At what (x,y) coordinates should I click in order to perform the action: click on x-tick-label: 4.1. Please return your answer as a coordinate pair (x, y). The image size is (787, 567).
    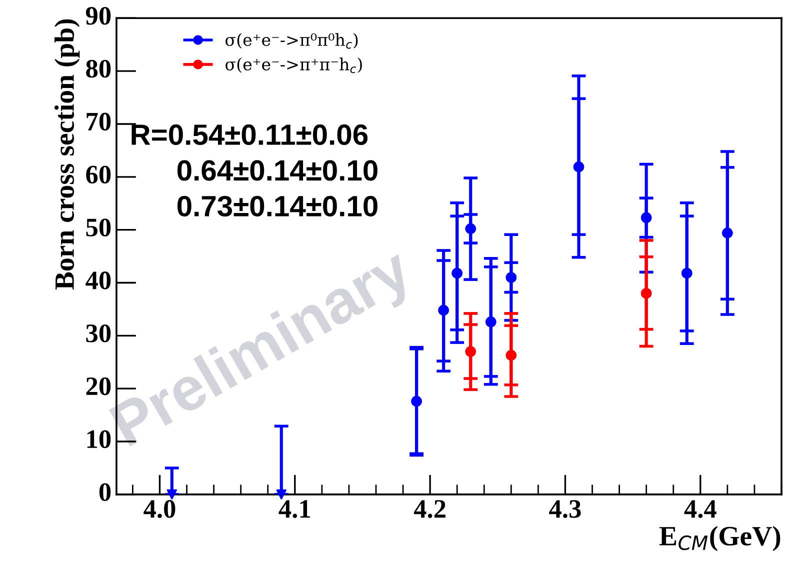
    Looking at the image, I should click on (294, 509).